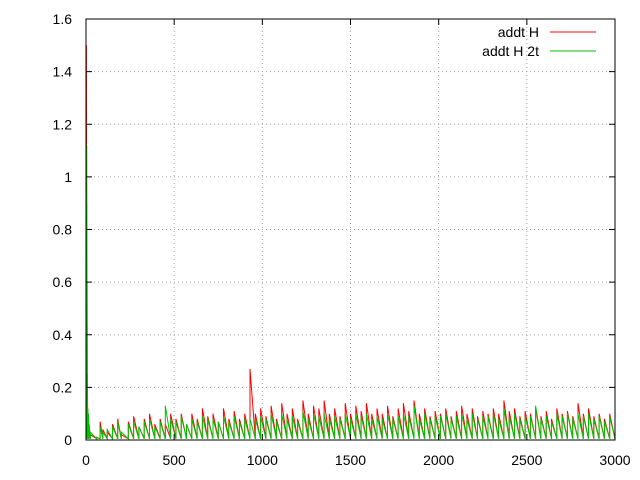  I want to click on y-tick-label: 0.6, so click(63, 282).